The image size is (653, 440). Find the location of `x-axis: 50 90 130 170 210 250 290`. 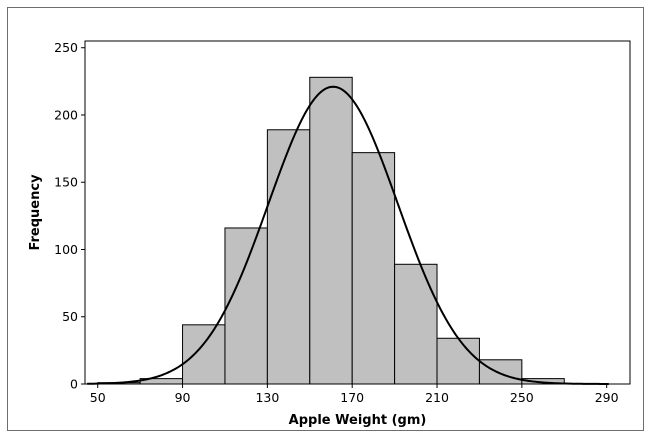

x-axis: 50 90 130 170 210 250 290 is located at coordinates (354, 394).